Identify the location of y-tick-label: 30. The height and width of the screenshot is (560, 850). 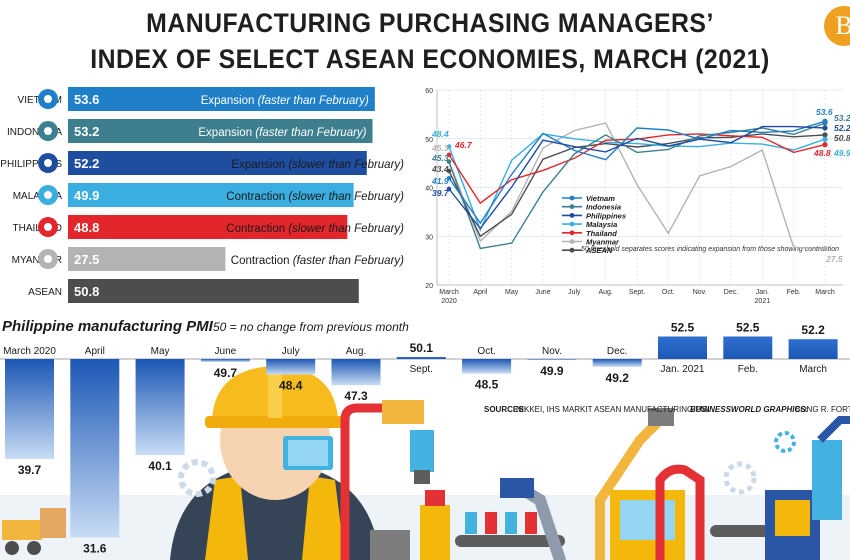
(429, 237).